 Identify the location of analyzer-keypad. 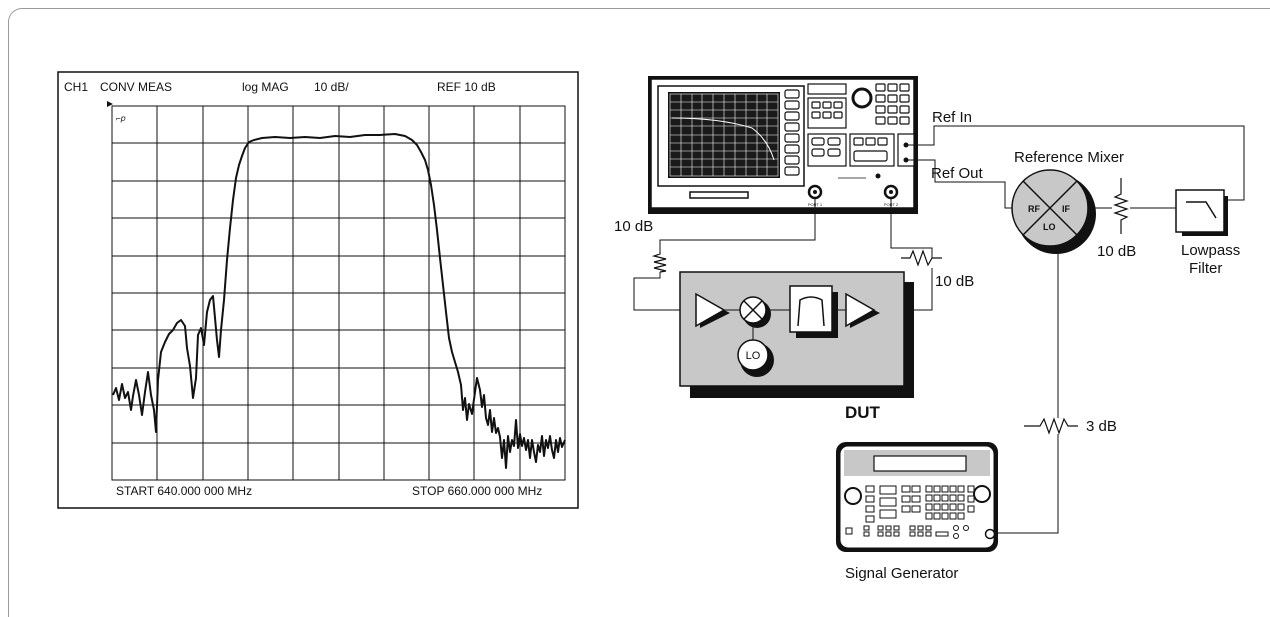
(861, 125).